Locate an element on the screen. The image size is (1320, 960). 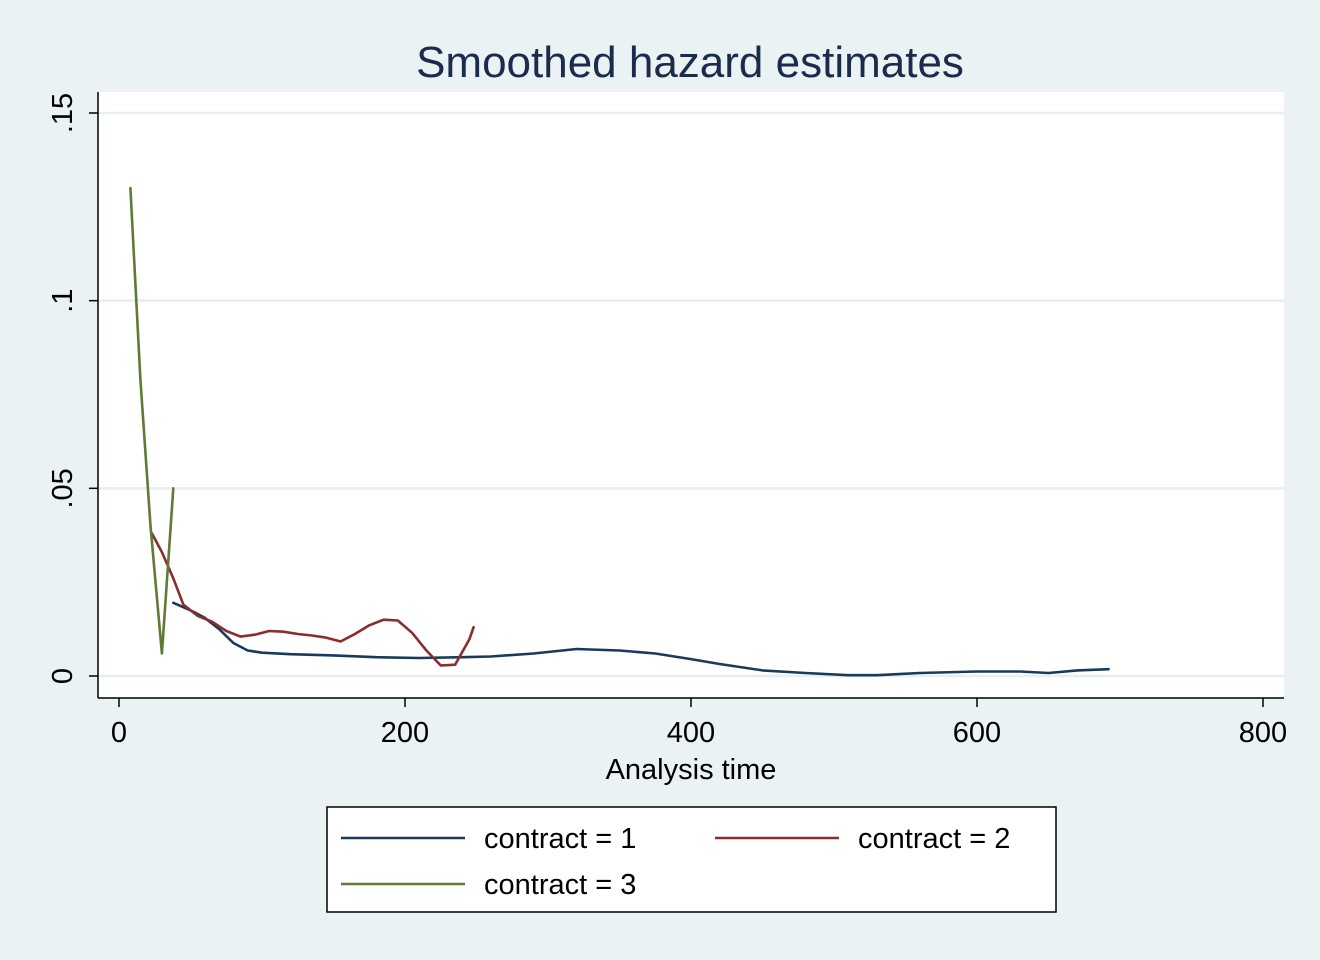
legend-label-3: contract = 3 is located at coordinates (560, 885).